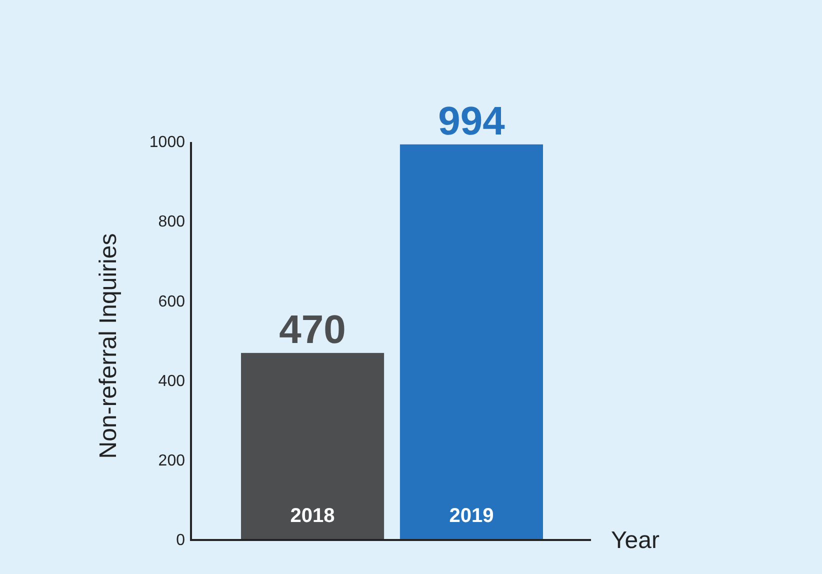  Describe the element at coordinates (471, 516) in the screenshot. I see `x-tick-label: 2019` at that location.